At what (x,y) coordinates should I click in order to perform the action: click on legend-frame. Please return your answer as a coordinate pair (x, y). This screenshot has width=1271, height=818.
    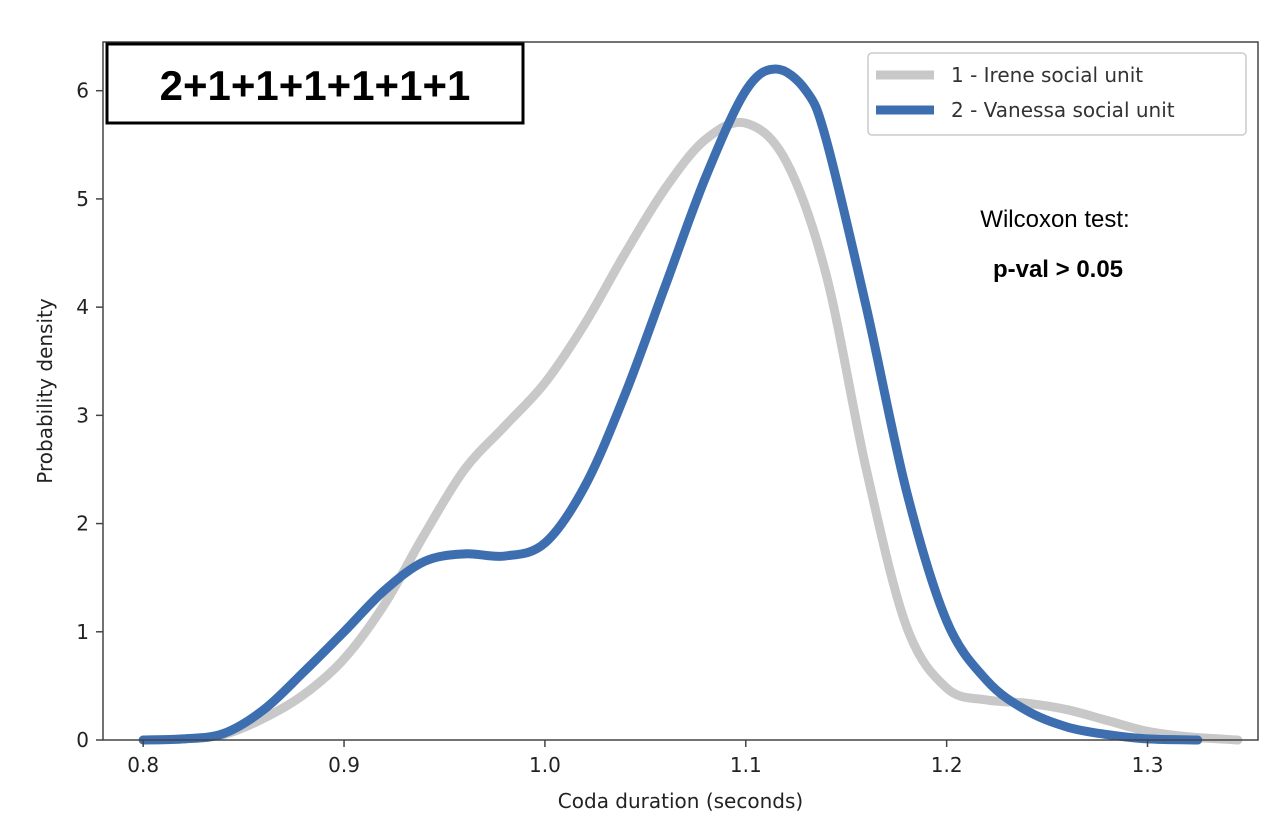
    Looking at the image, I should click on (1057, 94).